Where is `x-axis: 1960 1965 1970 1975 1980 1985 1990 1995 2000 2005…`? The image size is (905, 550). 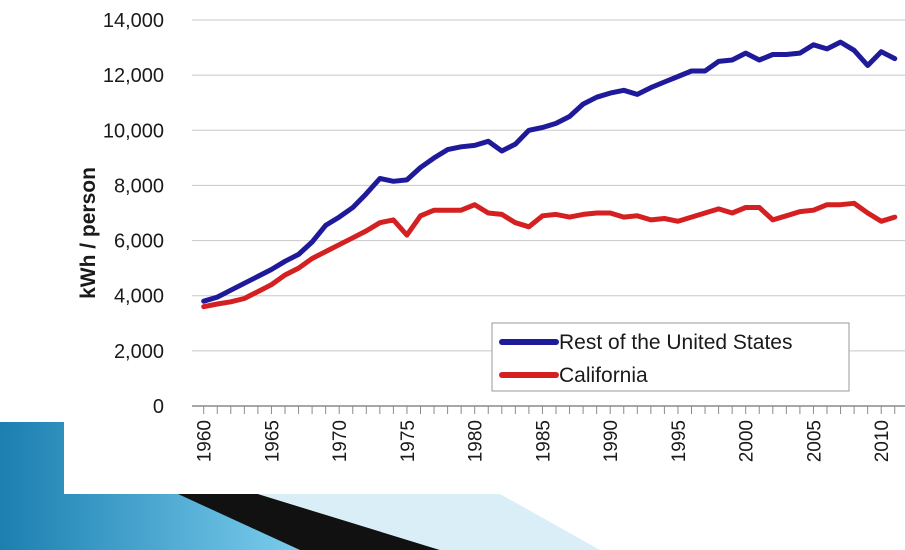 x-axis: 1960 1965 1970 1975 1980 1985 1990 1995 2000 2005… is located at coordinates (548, 433).